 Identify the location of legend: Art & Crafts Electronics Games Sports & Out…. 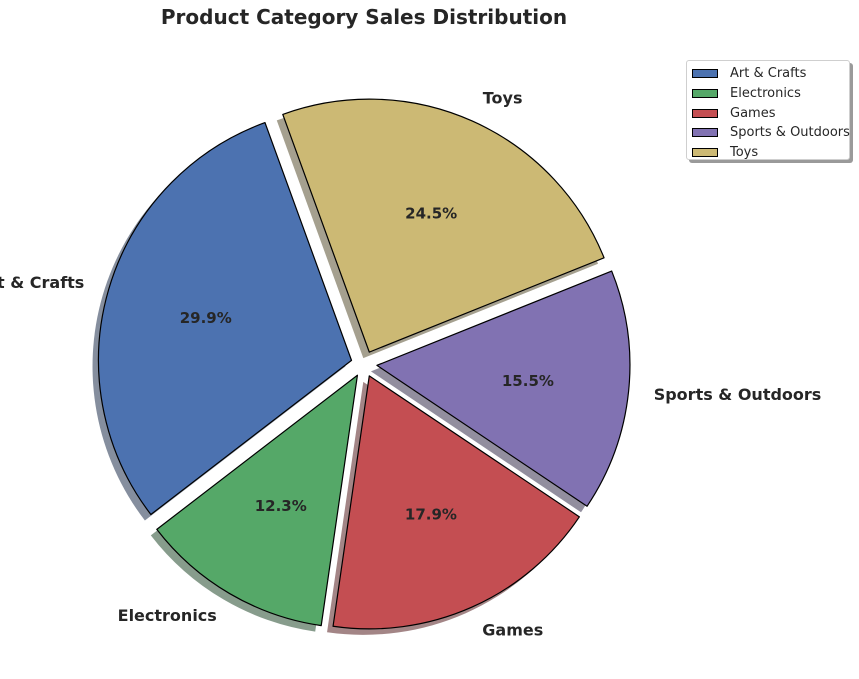
(768, 110).